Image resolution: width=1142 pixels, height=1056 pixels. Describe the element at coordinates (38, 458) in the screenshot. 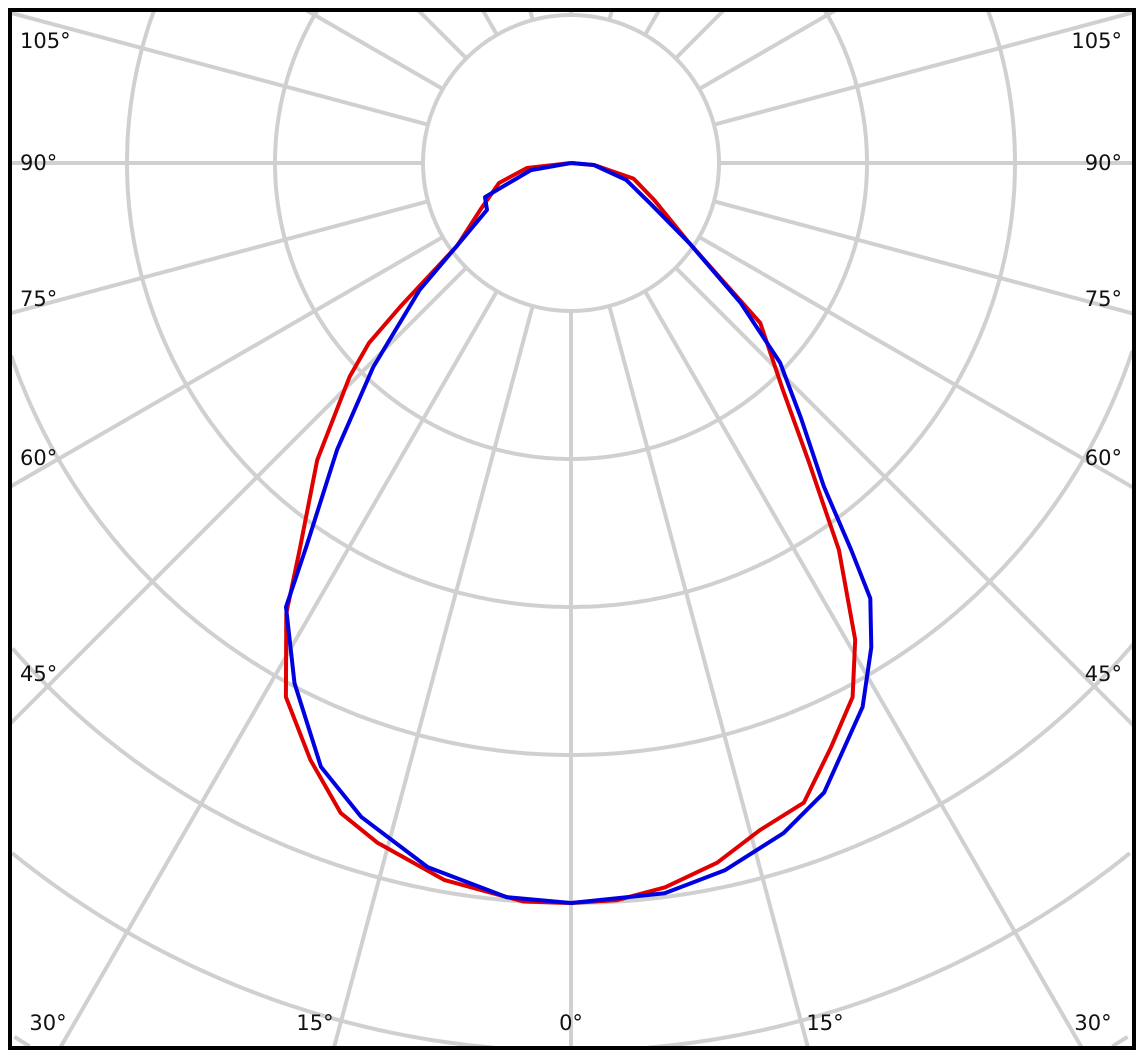

I see `angle-label-left-60: 60°` at that location.